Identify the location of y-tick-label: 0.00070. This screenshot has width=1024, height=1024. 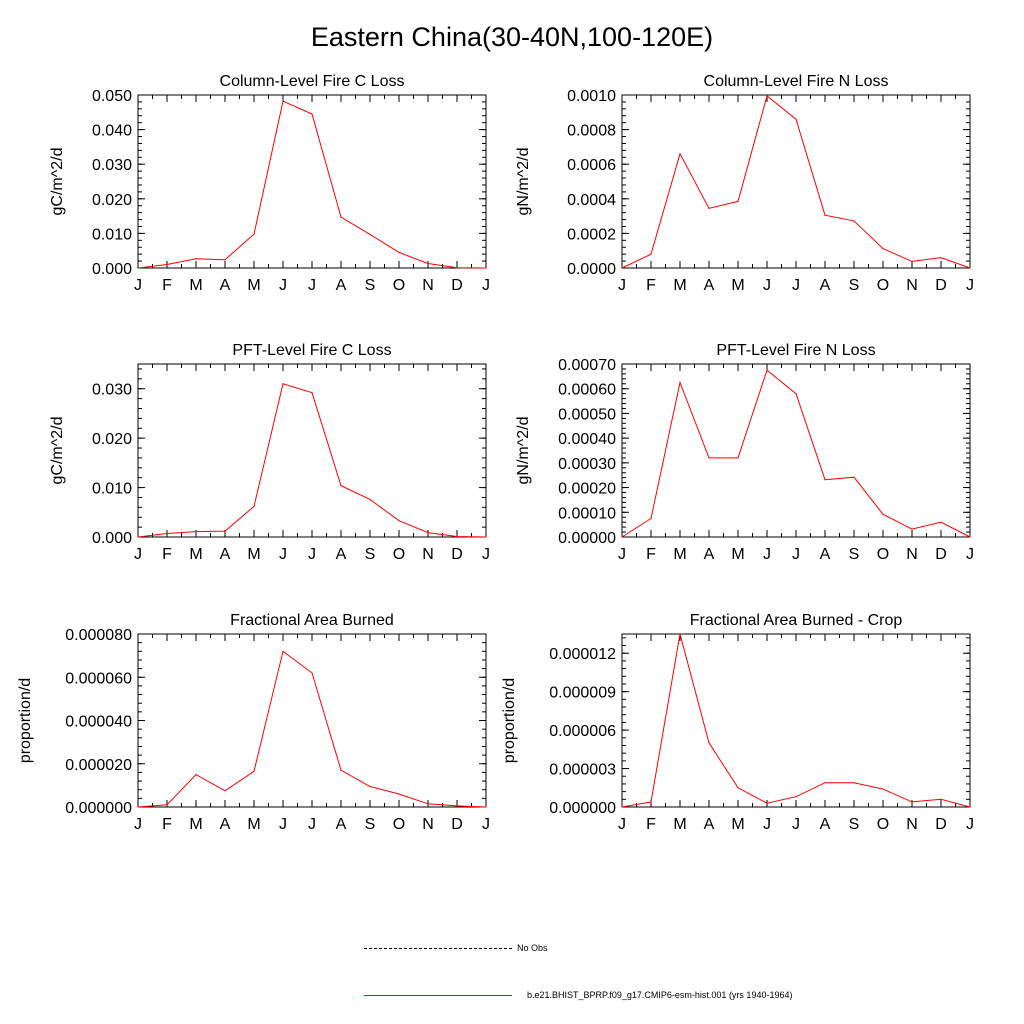
(587, 365).